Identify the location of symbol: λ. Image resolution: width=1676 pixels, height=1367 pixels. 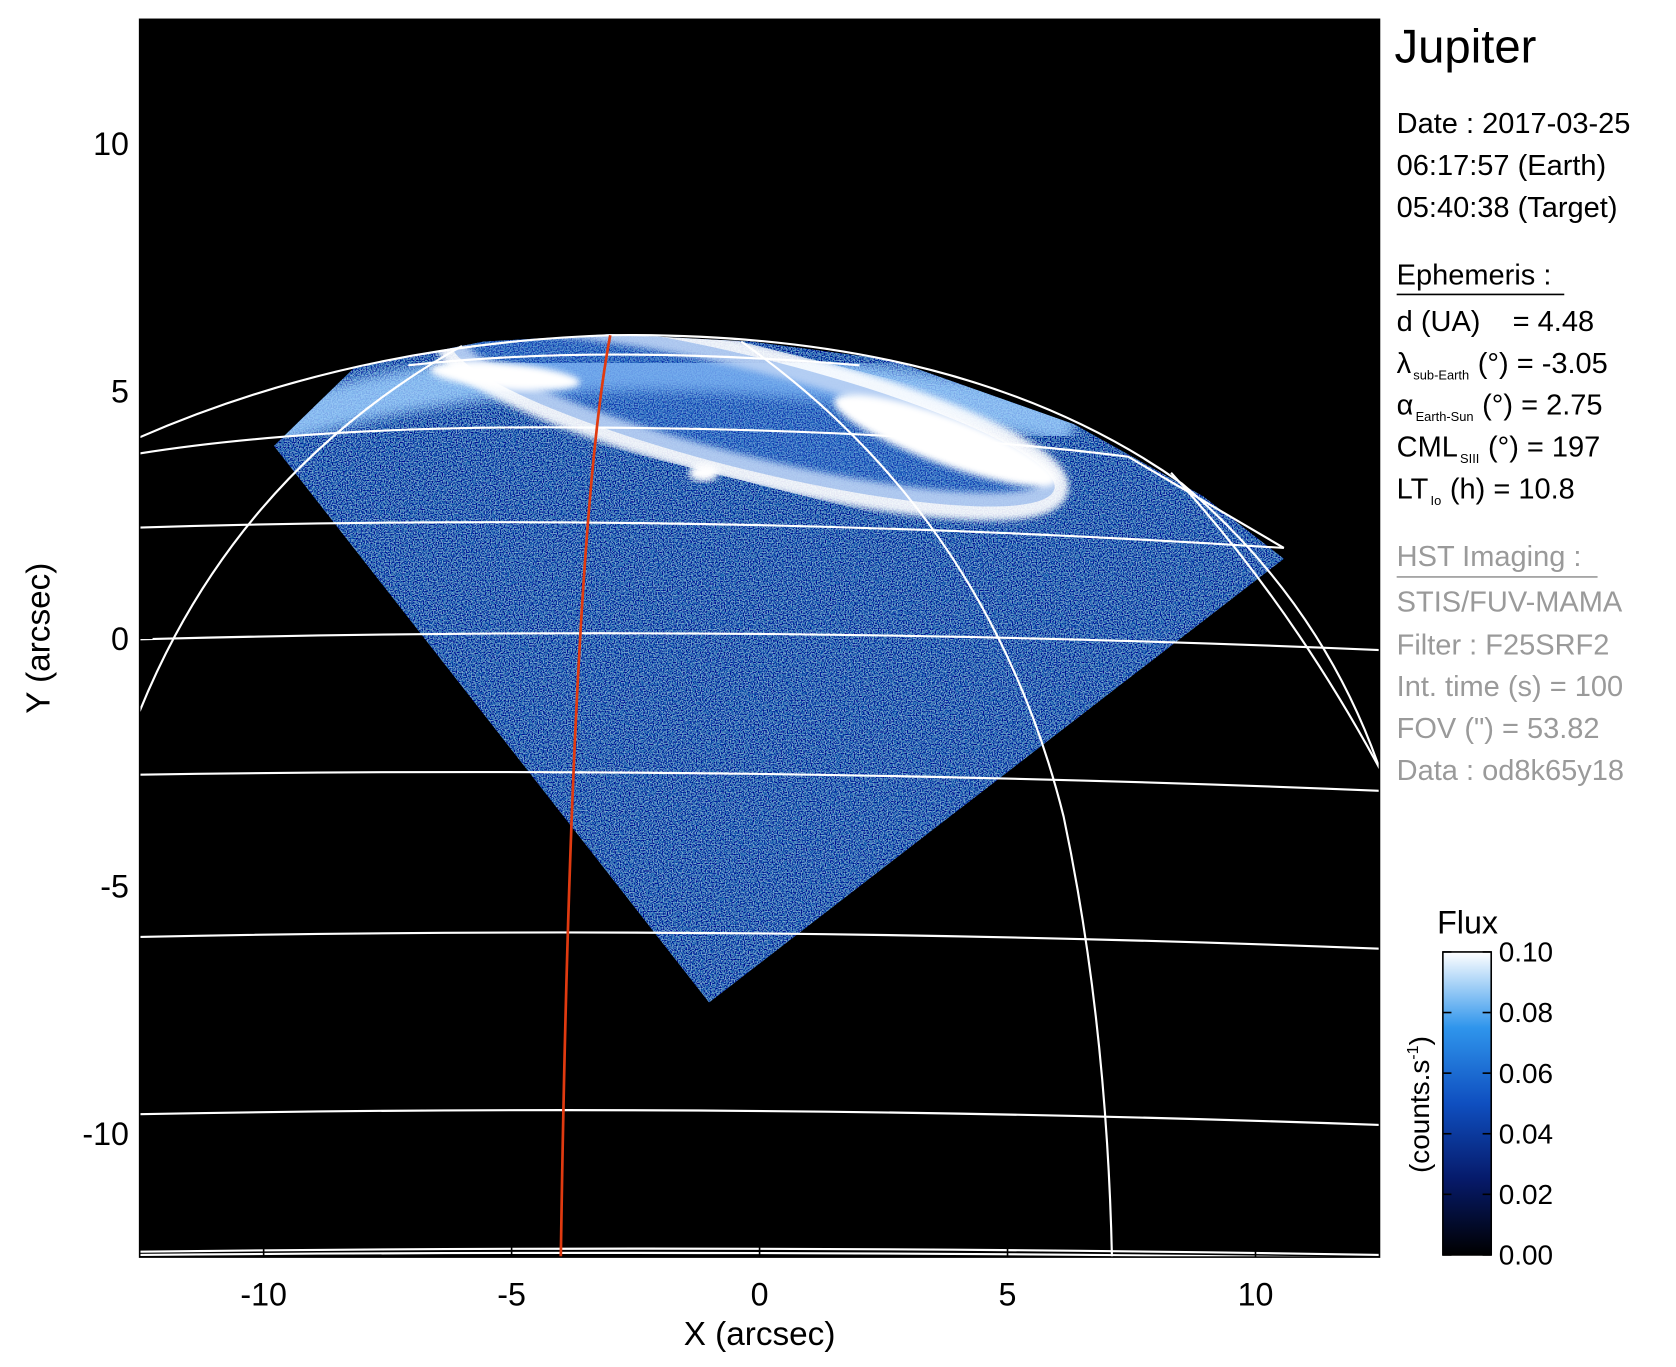
(1404, 364).